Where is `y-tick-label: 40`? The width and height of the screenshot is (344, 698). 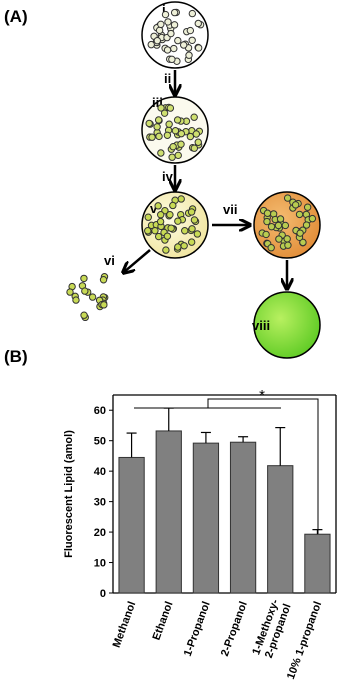
y-tick-label: 40 is located at coordinates (100, 472).